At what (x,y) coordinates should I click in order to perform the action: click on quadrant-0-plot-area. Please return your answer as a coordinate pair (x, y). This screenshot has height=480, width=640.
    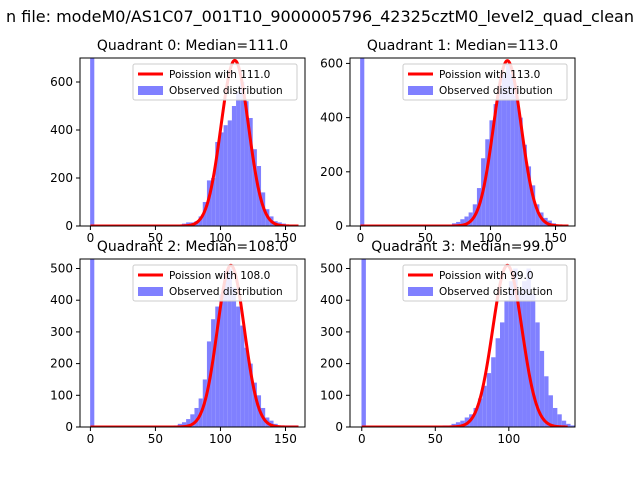
    Looking at the image, I should click on (194, 142).